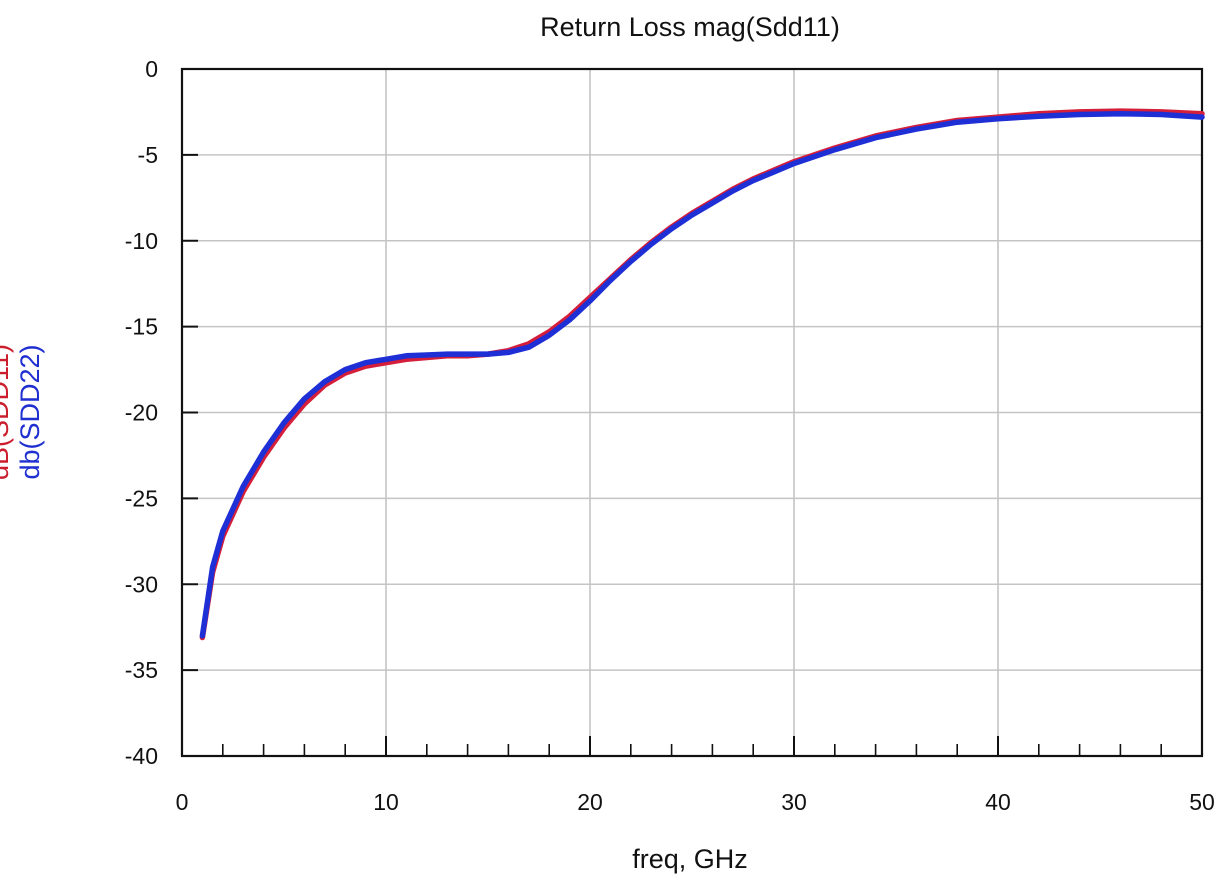 The height and width of the screenshot is (880, 1232). I want to click on x-tick-label: 40, so click(998, 802).